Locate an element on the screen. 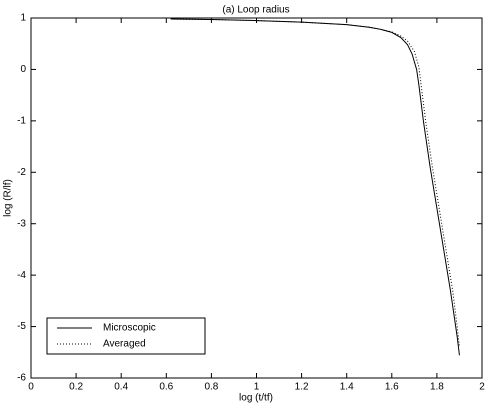  y-tick-label: 1 is located at coordinates (23, 18).